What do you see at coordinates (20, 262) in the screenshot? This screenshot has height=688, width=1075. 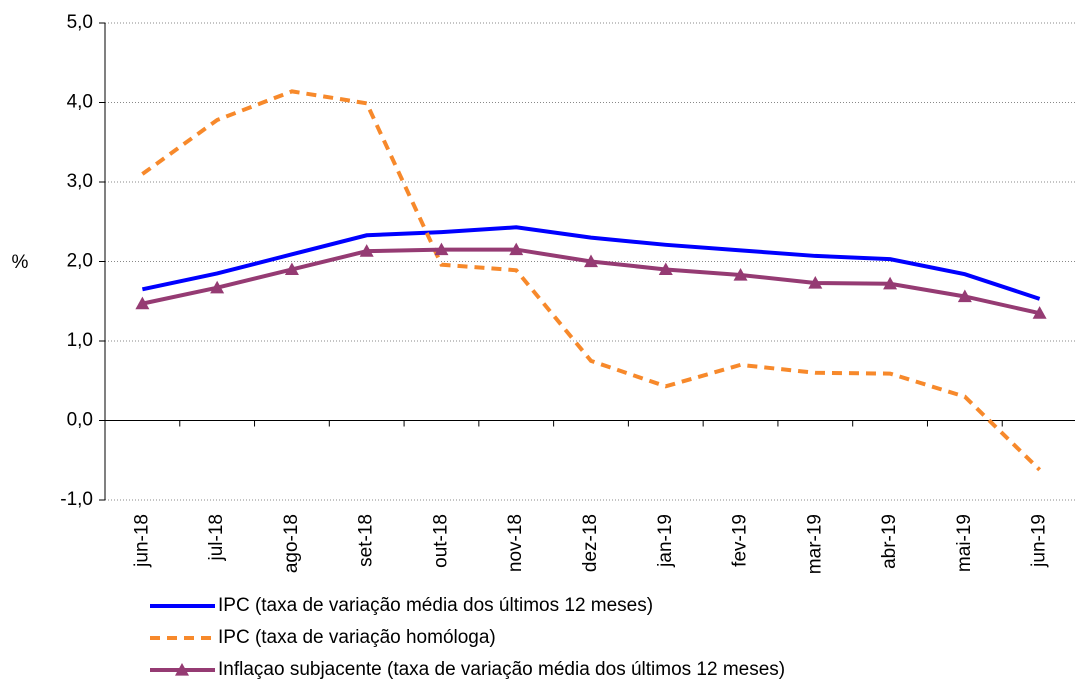 I see `y-axis-label: %` at bounding box center [20, 262].